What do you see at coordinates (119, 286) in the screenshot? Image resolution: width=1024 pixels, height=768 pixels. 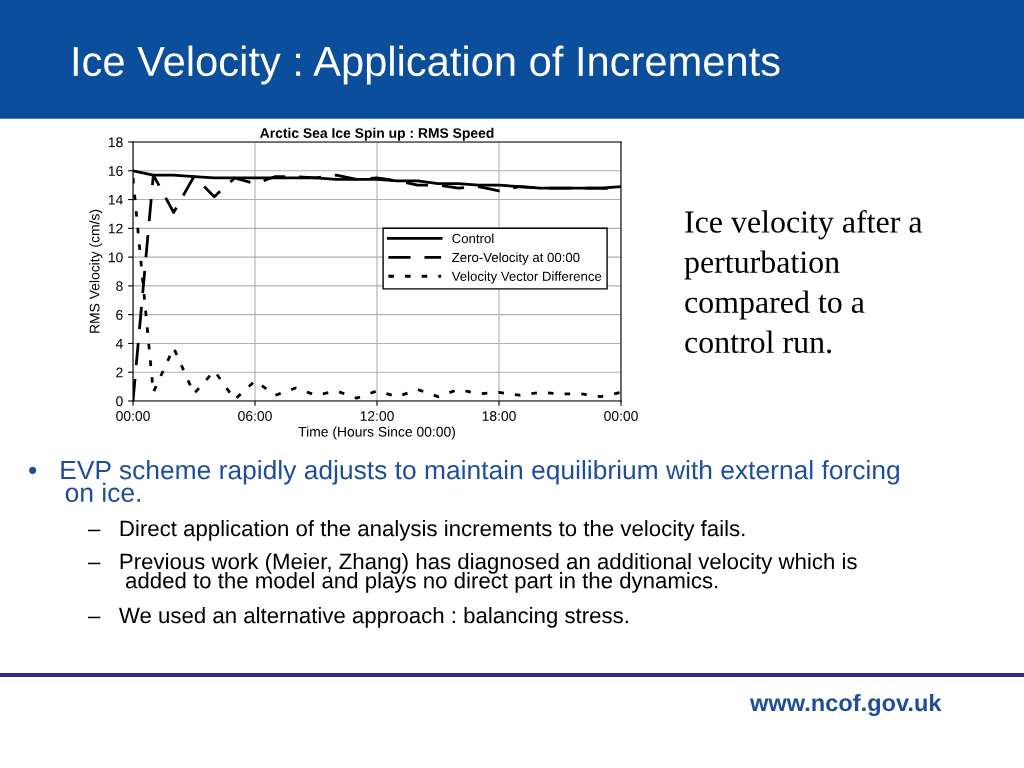 I see `y-tick-label: 8` at bounding box center [119, 286].